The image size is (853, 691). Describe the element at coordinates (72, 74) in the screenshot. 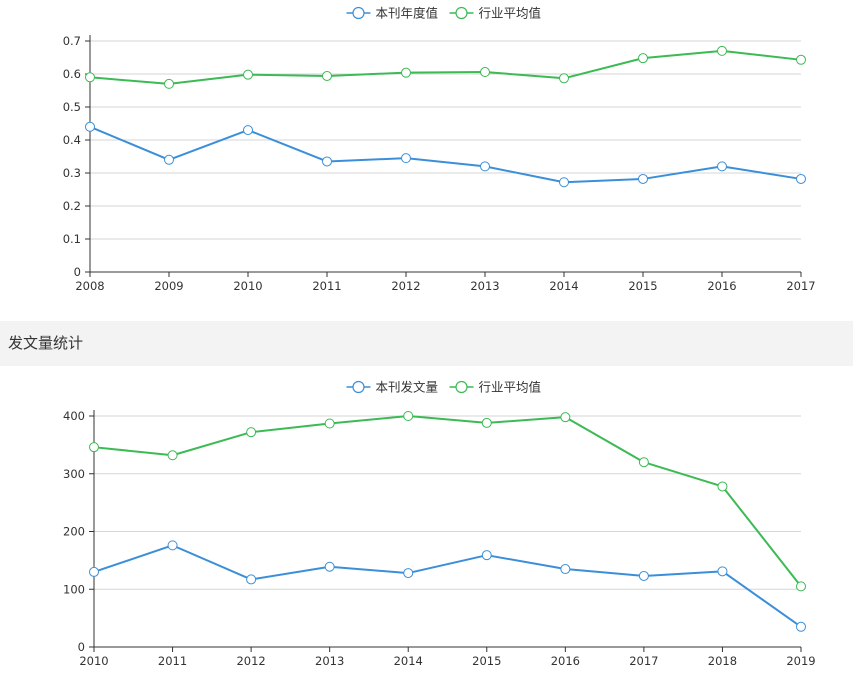

I see `y-tick-label: 0.6` at that location.